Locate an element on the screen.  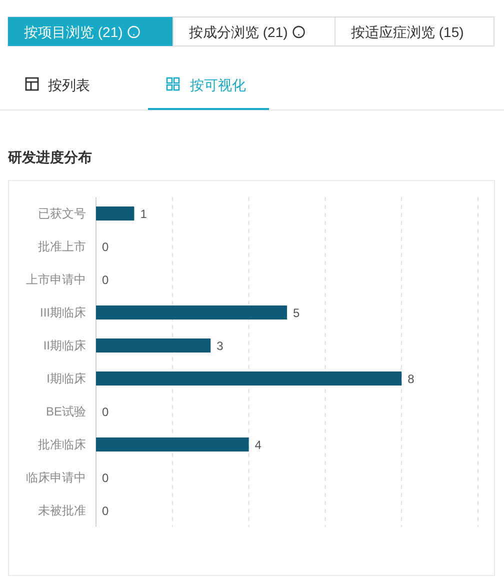
y-tick-label: I期临床 is located at coordinates (66, 379).